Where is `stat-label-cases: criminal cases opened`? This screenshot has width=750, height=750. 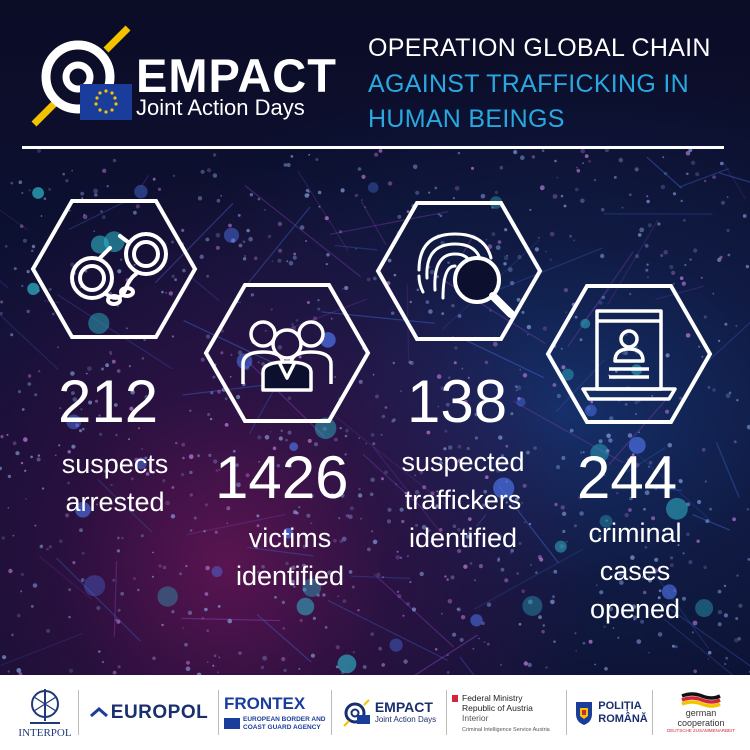 stat-label-cases: criminal cases opened is located at coordinates (635, 571).